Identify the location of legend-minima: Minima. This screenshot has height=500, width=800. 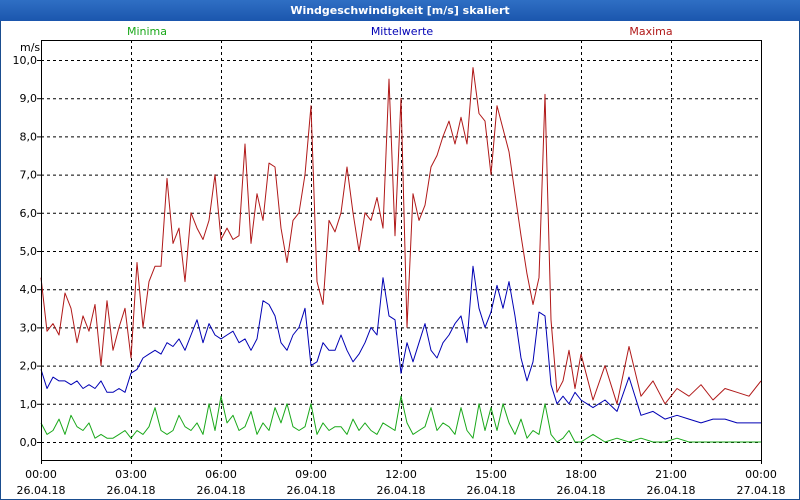
(147, 31).